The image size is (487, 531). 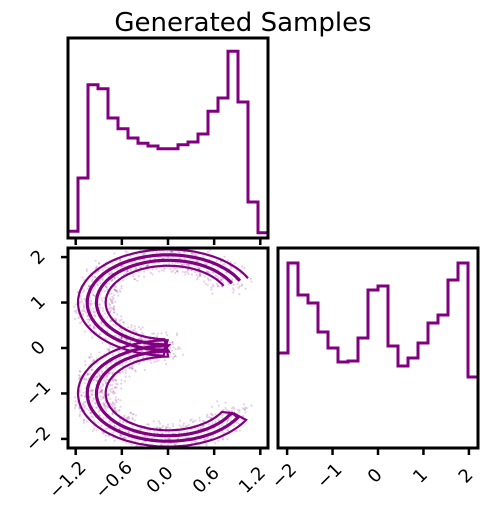 I want to click on joint-y-tick-label-4: 2, so click(x=38, y=257).